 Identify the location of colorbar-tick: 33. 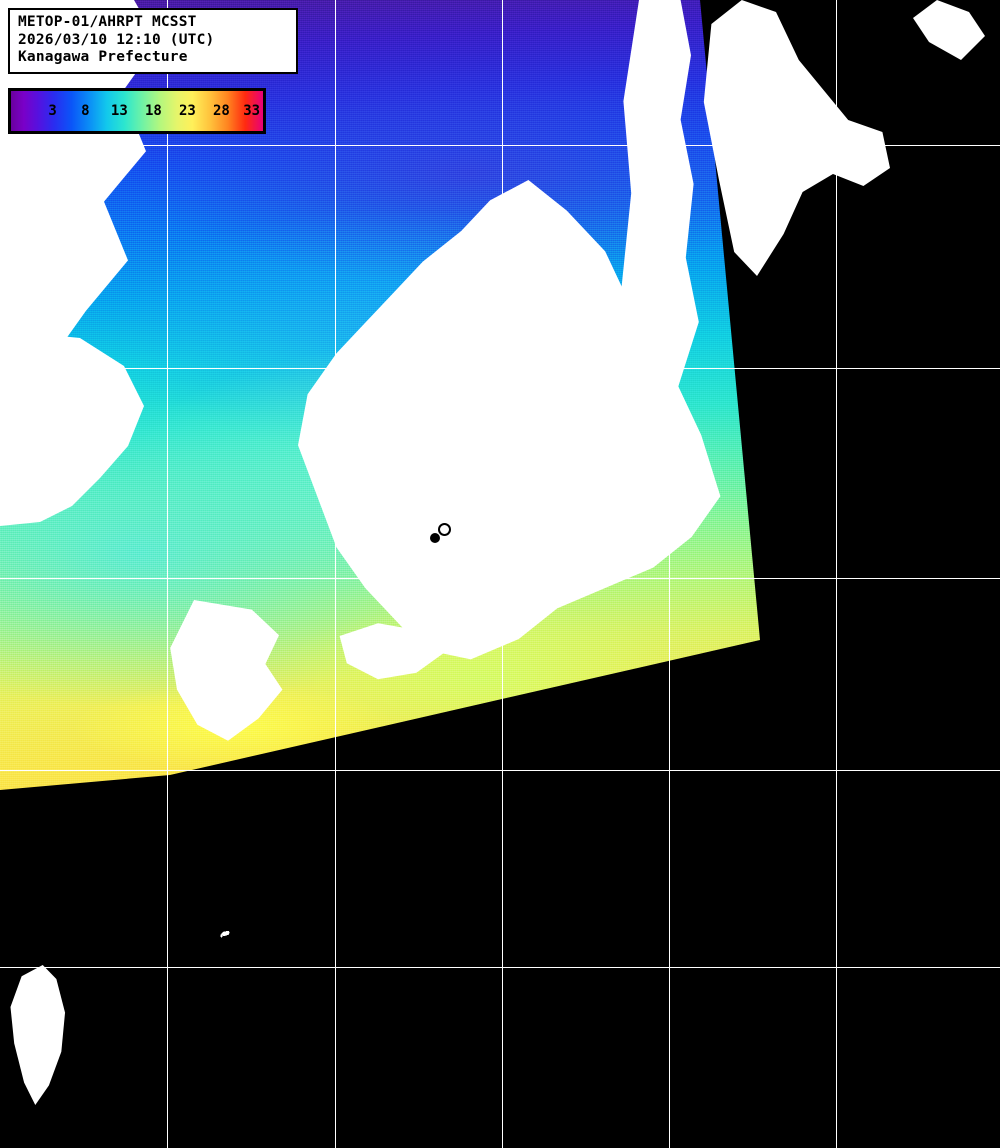
(252, 111).